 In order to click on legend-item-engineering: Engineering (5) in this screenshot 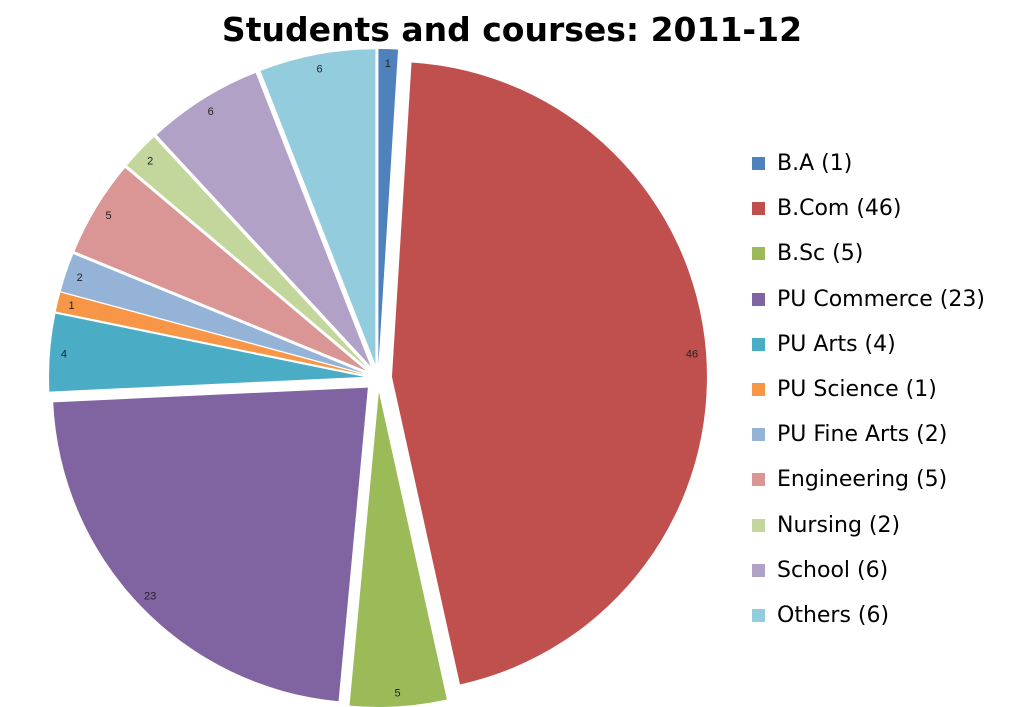, I will do `click(868, 479)`.